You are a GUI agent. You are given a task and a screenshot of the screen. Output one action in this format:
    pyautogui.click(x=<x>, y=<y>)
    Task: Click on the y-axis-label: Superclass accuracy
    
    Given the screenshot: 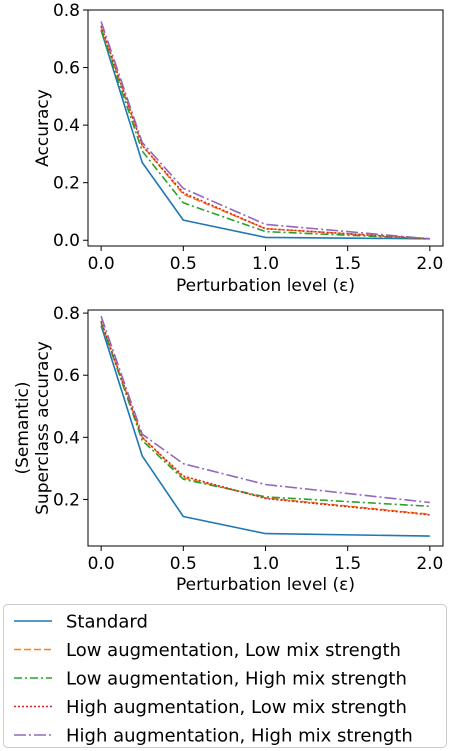 What is the action you would take?
    pyautogui.click(x=43, y=428)
    